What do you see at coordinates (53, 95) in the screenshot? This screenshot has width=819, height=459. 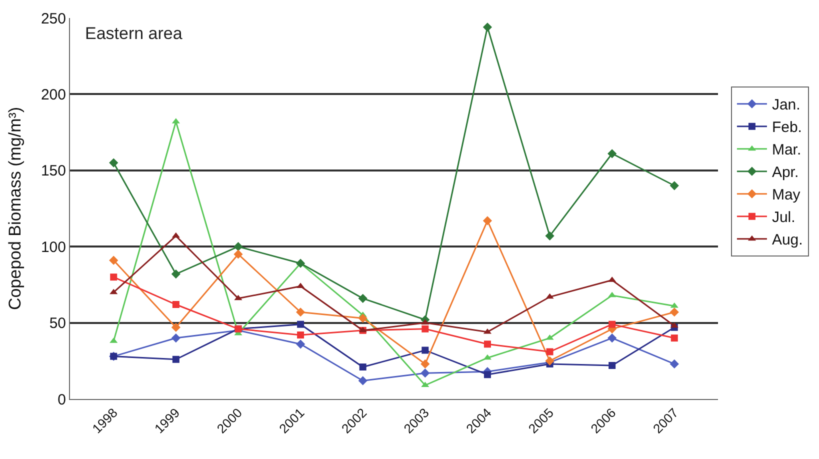 I see `y-tick-label: 200` at bounding box center [53, 95].